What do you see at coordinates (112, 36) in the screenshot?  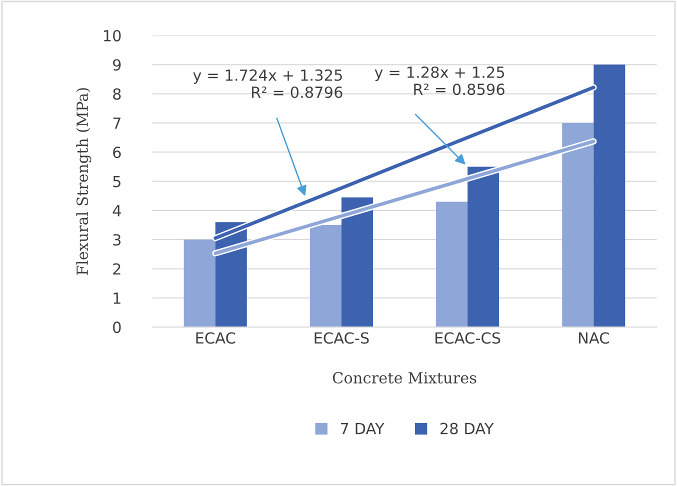 I see `y-tick-label: 10` at bounding box center [112, 36].